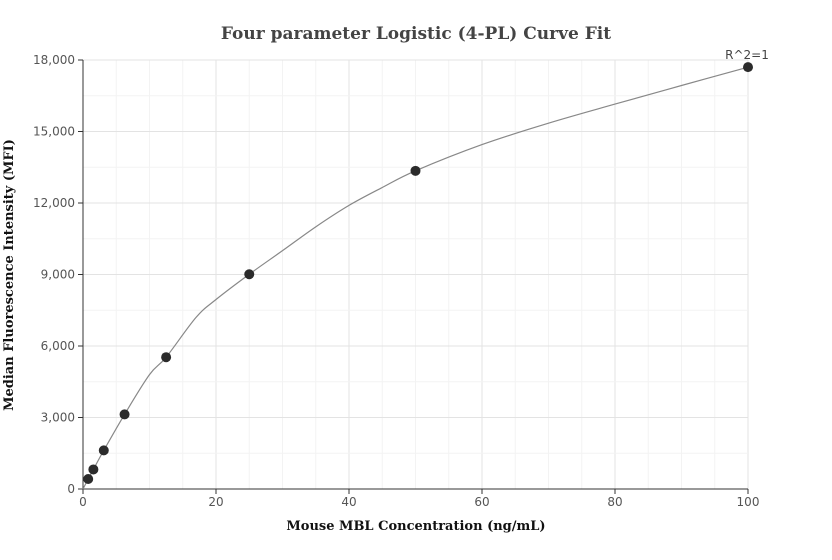  What do you see at coordinates (748, 502) in the screenshot?
I see `x-tick-label: 100` at bounding box center [748, 502].